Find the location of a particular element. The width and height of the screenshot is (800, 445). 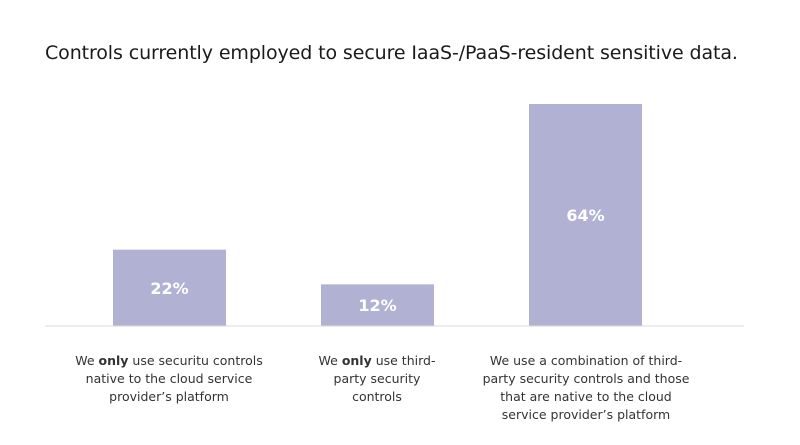

category-label-1-before: We is located at coordinates (330, 360).